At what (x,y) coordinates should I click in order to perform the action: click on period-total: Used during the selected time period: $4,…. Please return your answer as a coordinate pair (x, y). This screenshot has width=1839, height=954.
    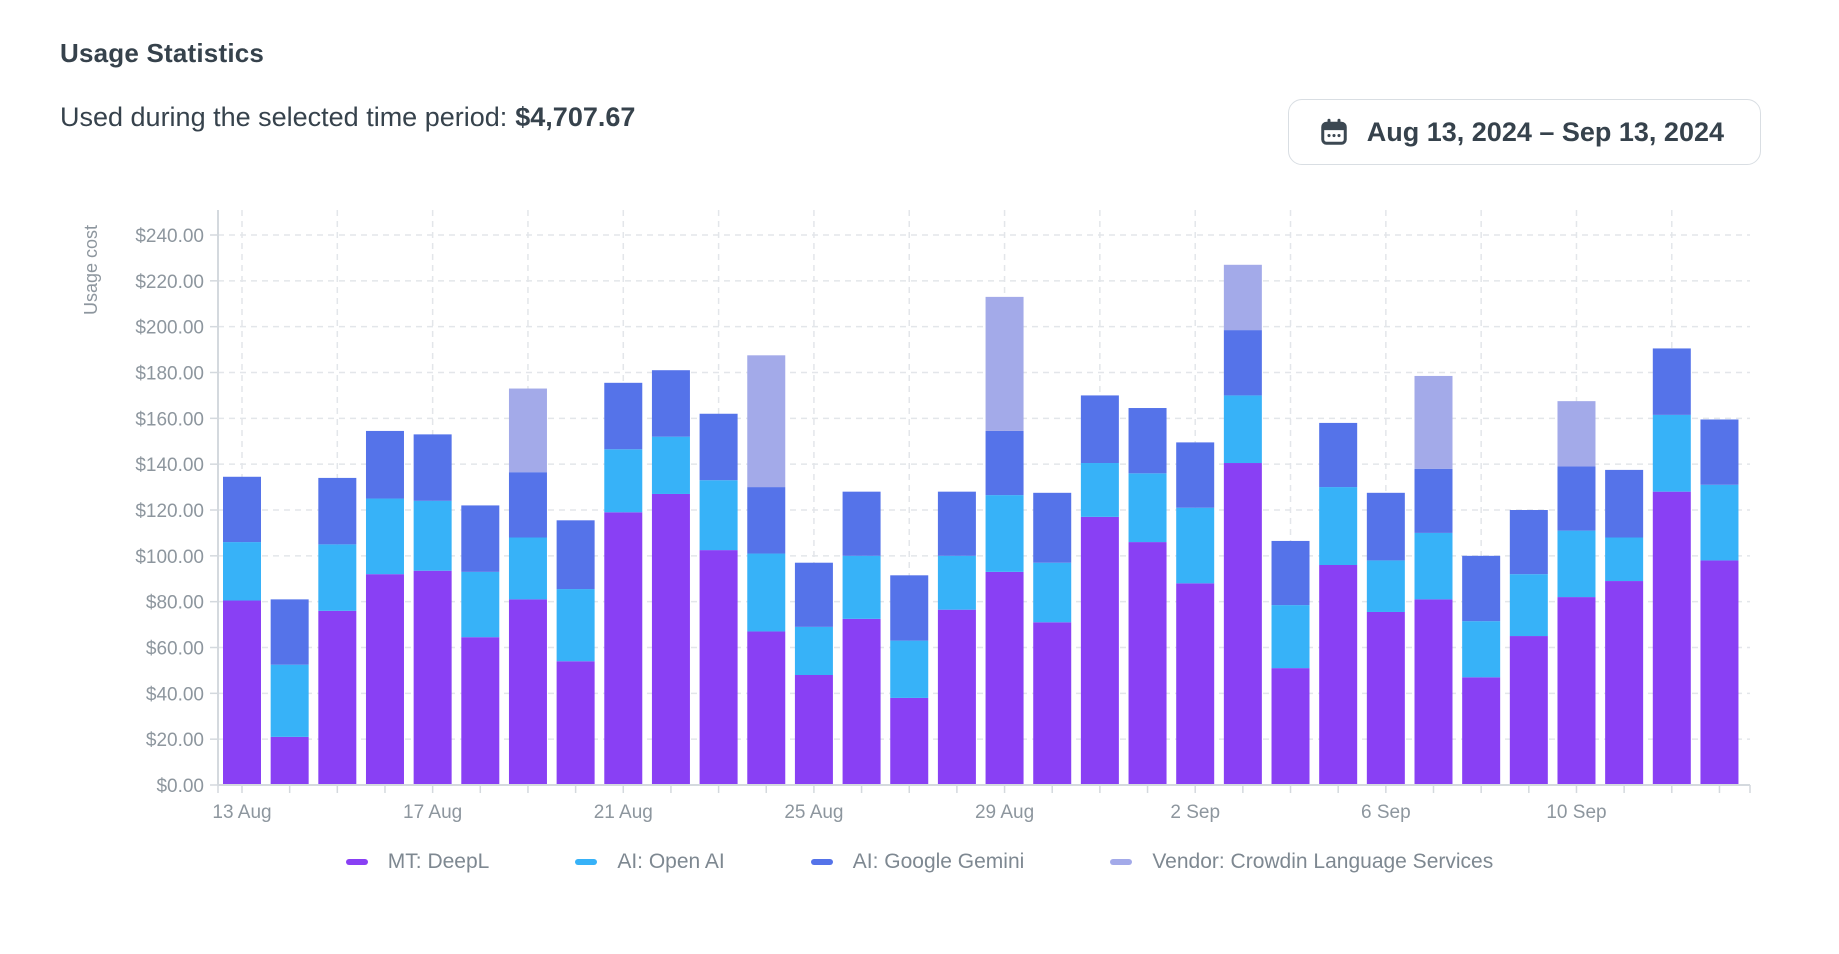
    Looking at the image, I should click on (347, 117).